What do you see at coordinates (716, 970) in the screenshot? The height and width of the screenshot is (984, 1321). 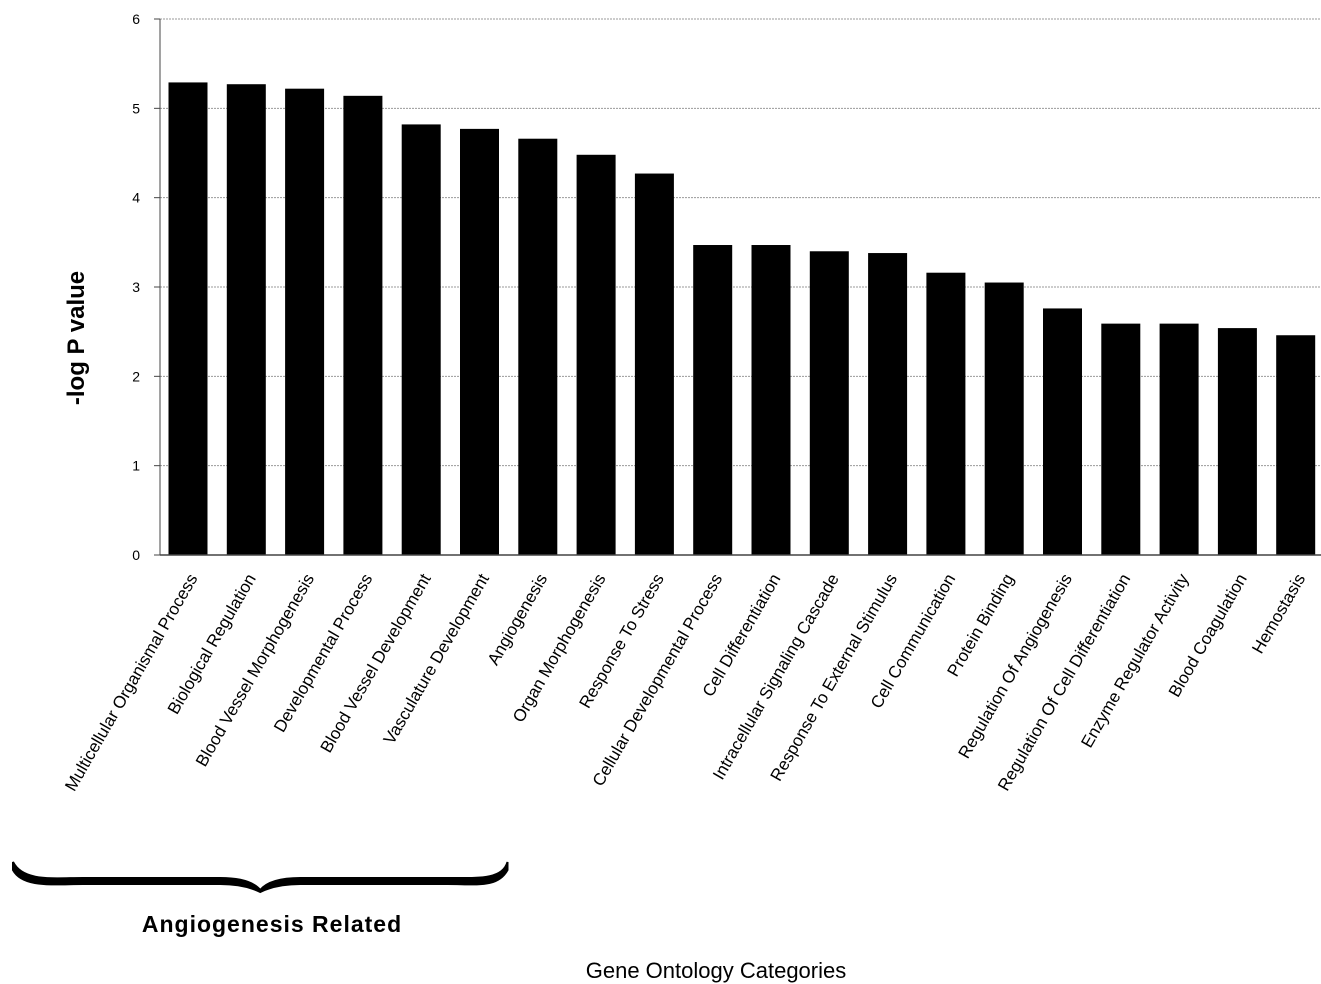 I see `x-axis-title: Gene Ontology Categories` at bounding box center [716, 970].